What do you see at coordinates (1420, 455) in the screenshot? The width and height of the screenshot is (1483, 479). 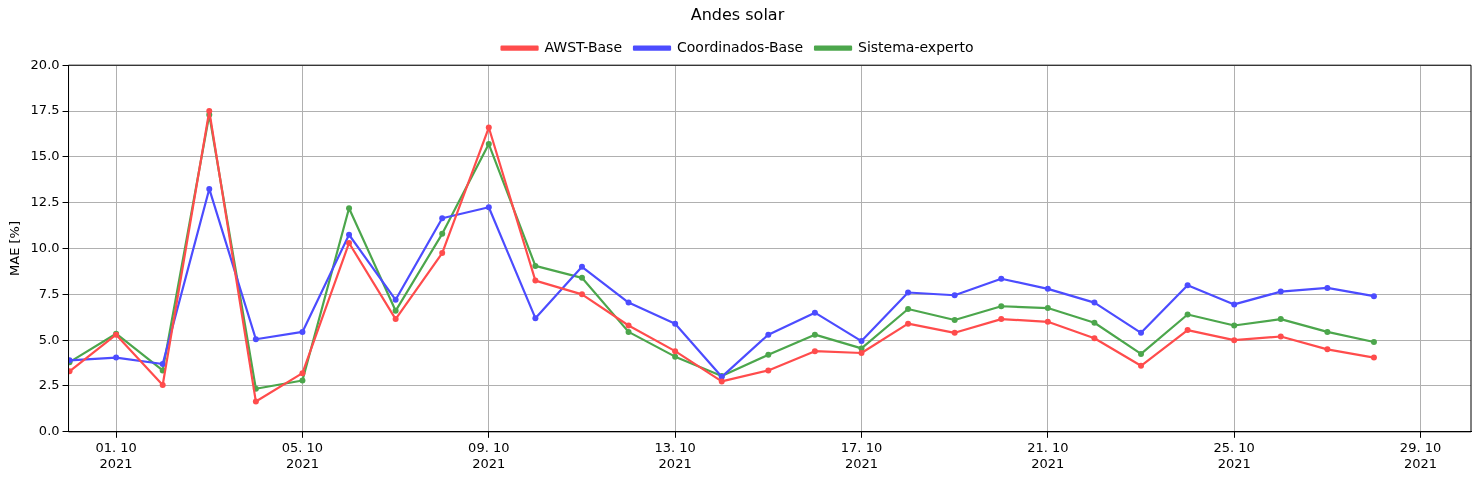 I see `x-tick-label: 29. 10 2021` at bounding box center [1420, 455].